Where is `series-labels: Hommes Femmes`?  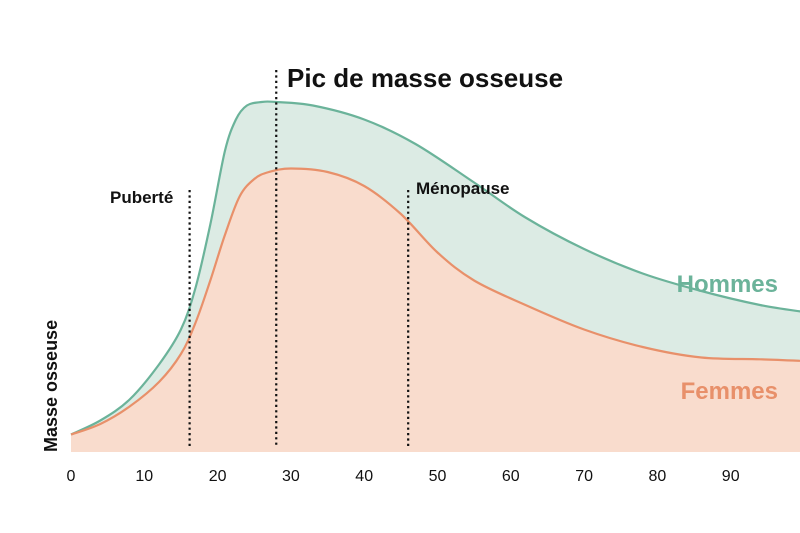
series-labels: Hommes Femmes is located at coordinates (727, 338).